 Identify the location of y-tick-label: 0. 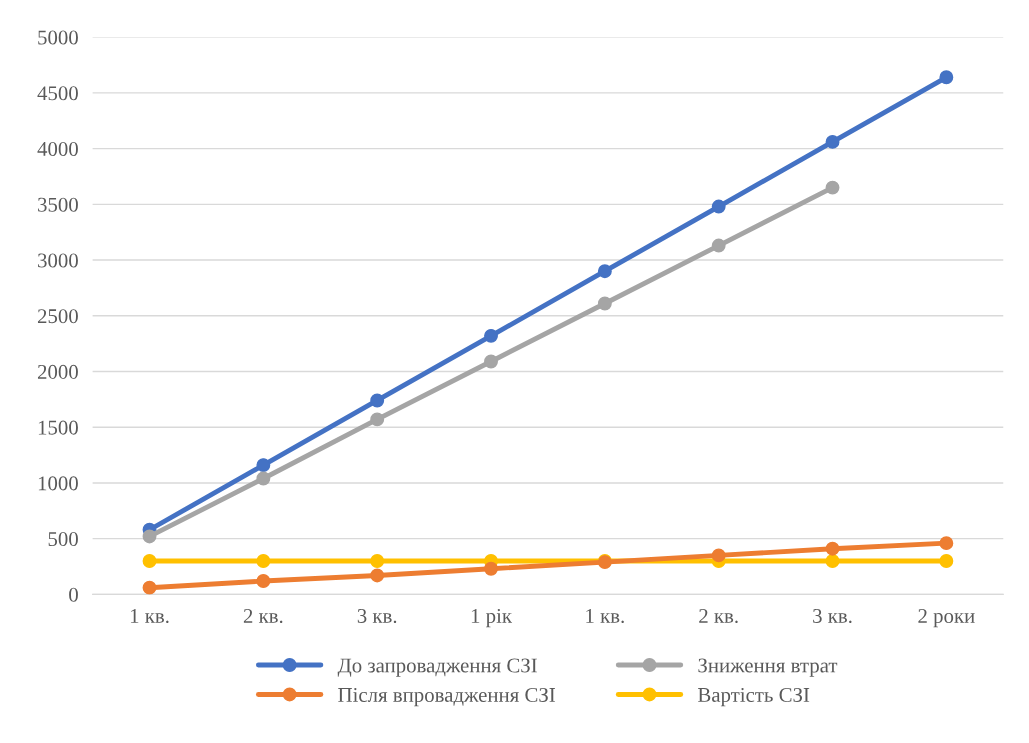
(73, 594).